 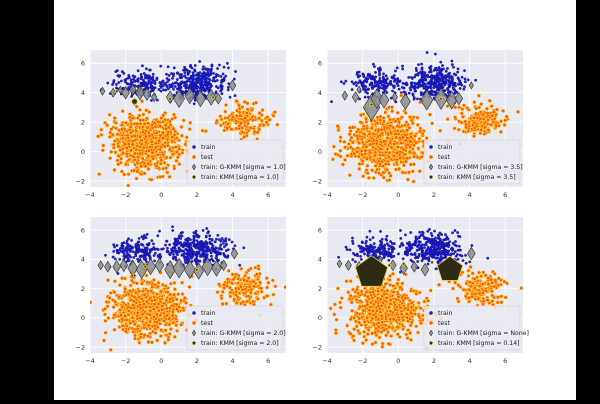 I want to click on y-tick-label: 2, so click(x=320, y=122).